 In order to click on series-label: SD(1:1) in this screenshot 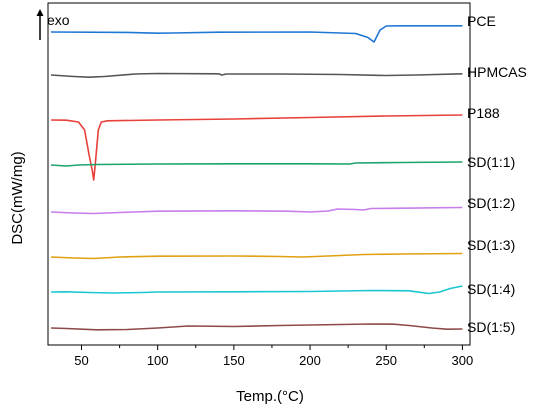, I will do `click(491, 162)`.